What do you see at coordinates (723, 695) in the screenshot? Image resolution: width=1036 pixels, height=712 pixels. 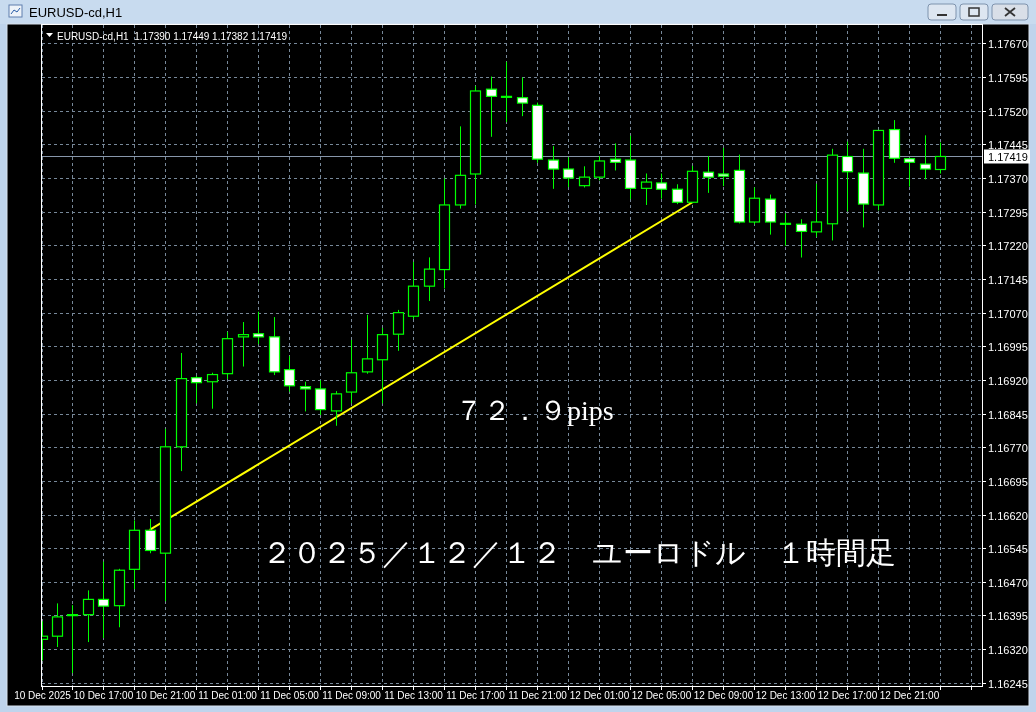 I see `x-tick-label: 12 Dec 09:00` at bounding box center [723, 695].